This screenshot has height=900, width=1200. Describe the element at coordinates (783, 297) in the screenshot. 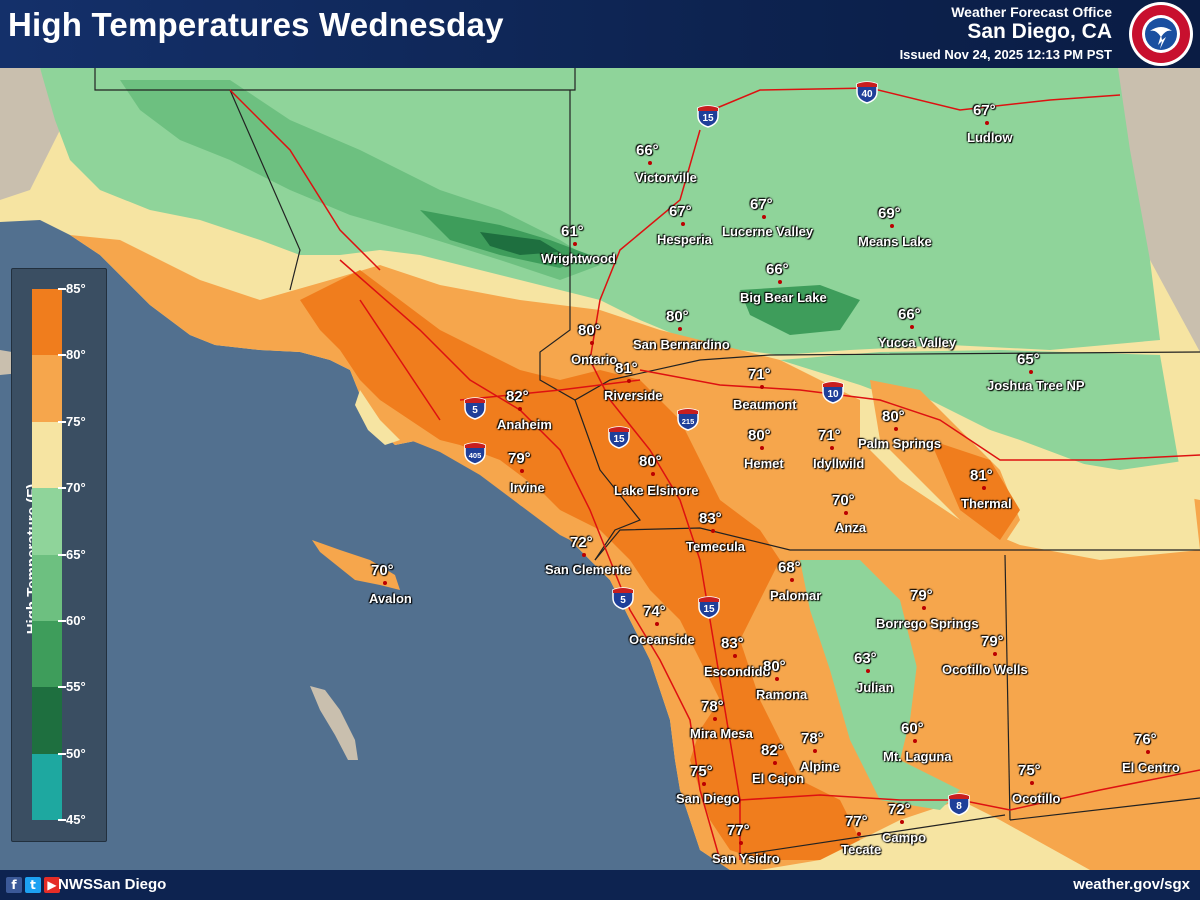

I see `city-name: Big Bear Lake` at that location.